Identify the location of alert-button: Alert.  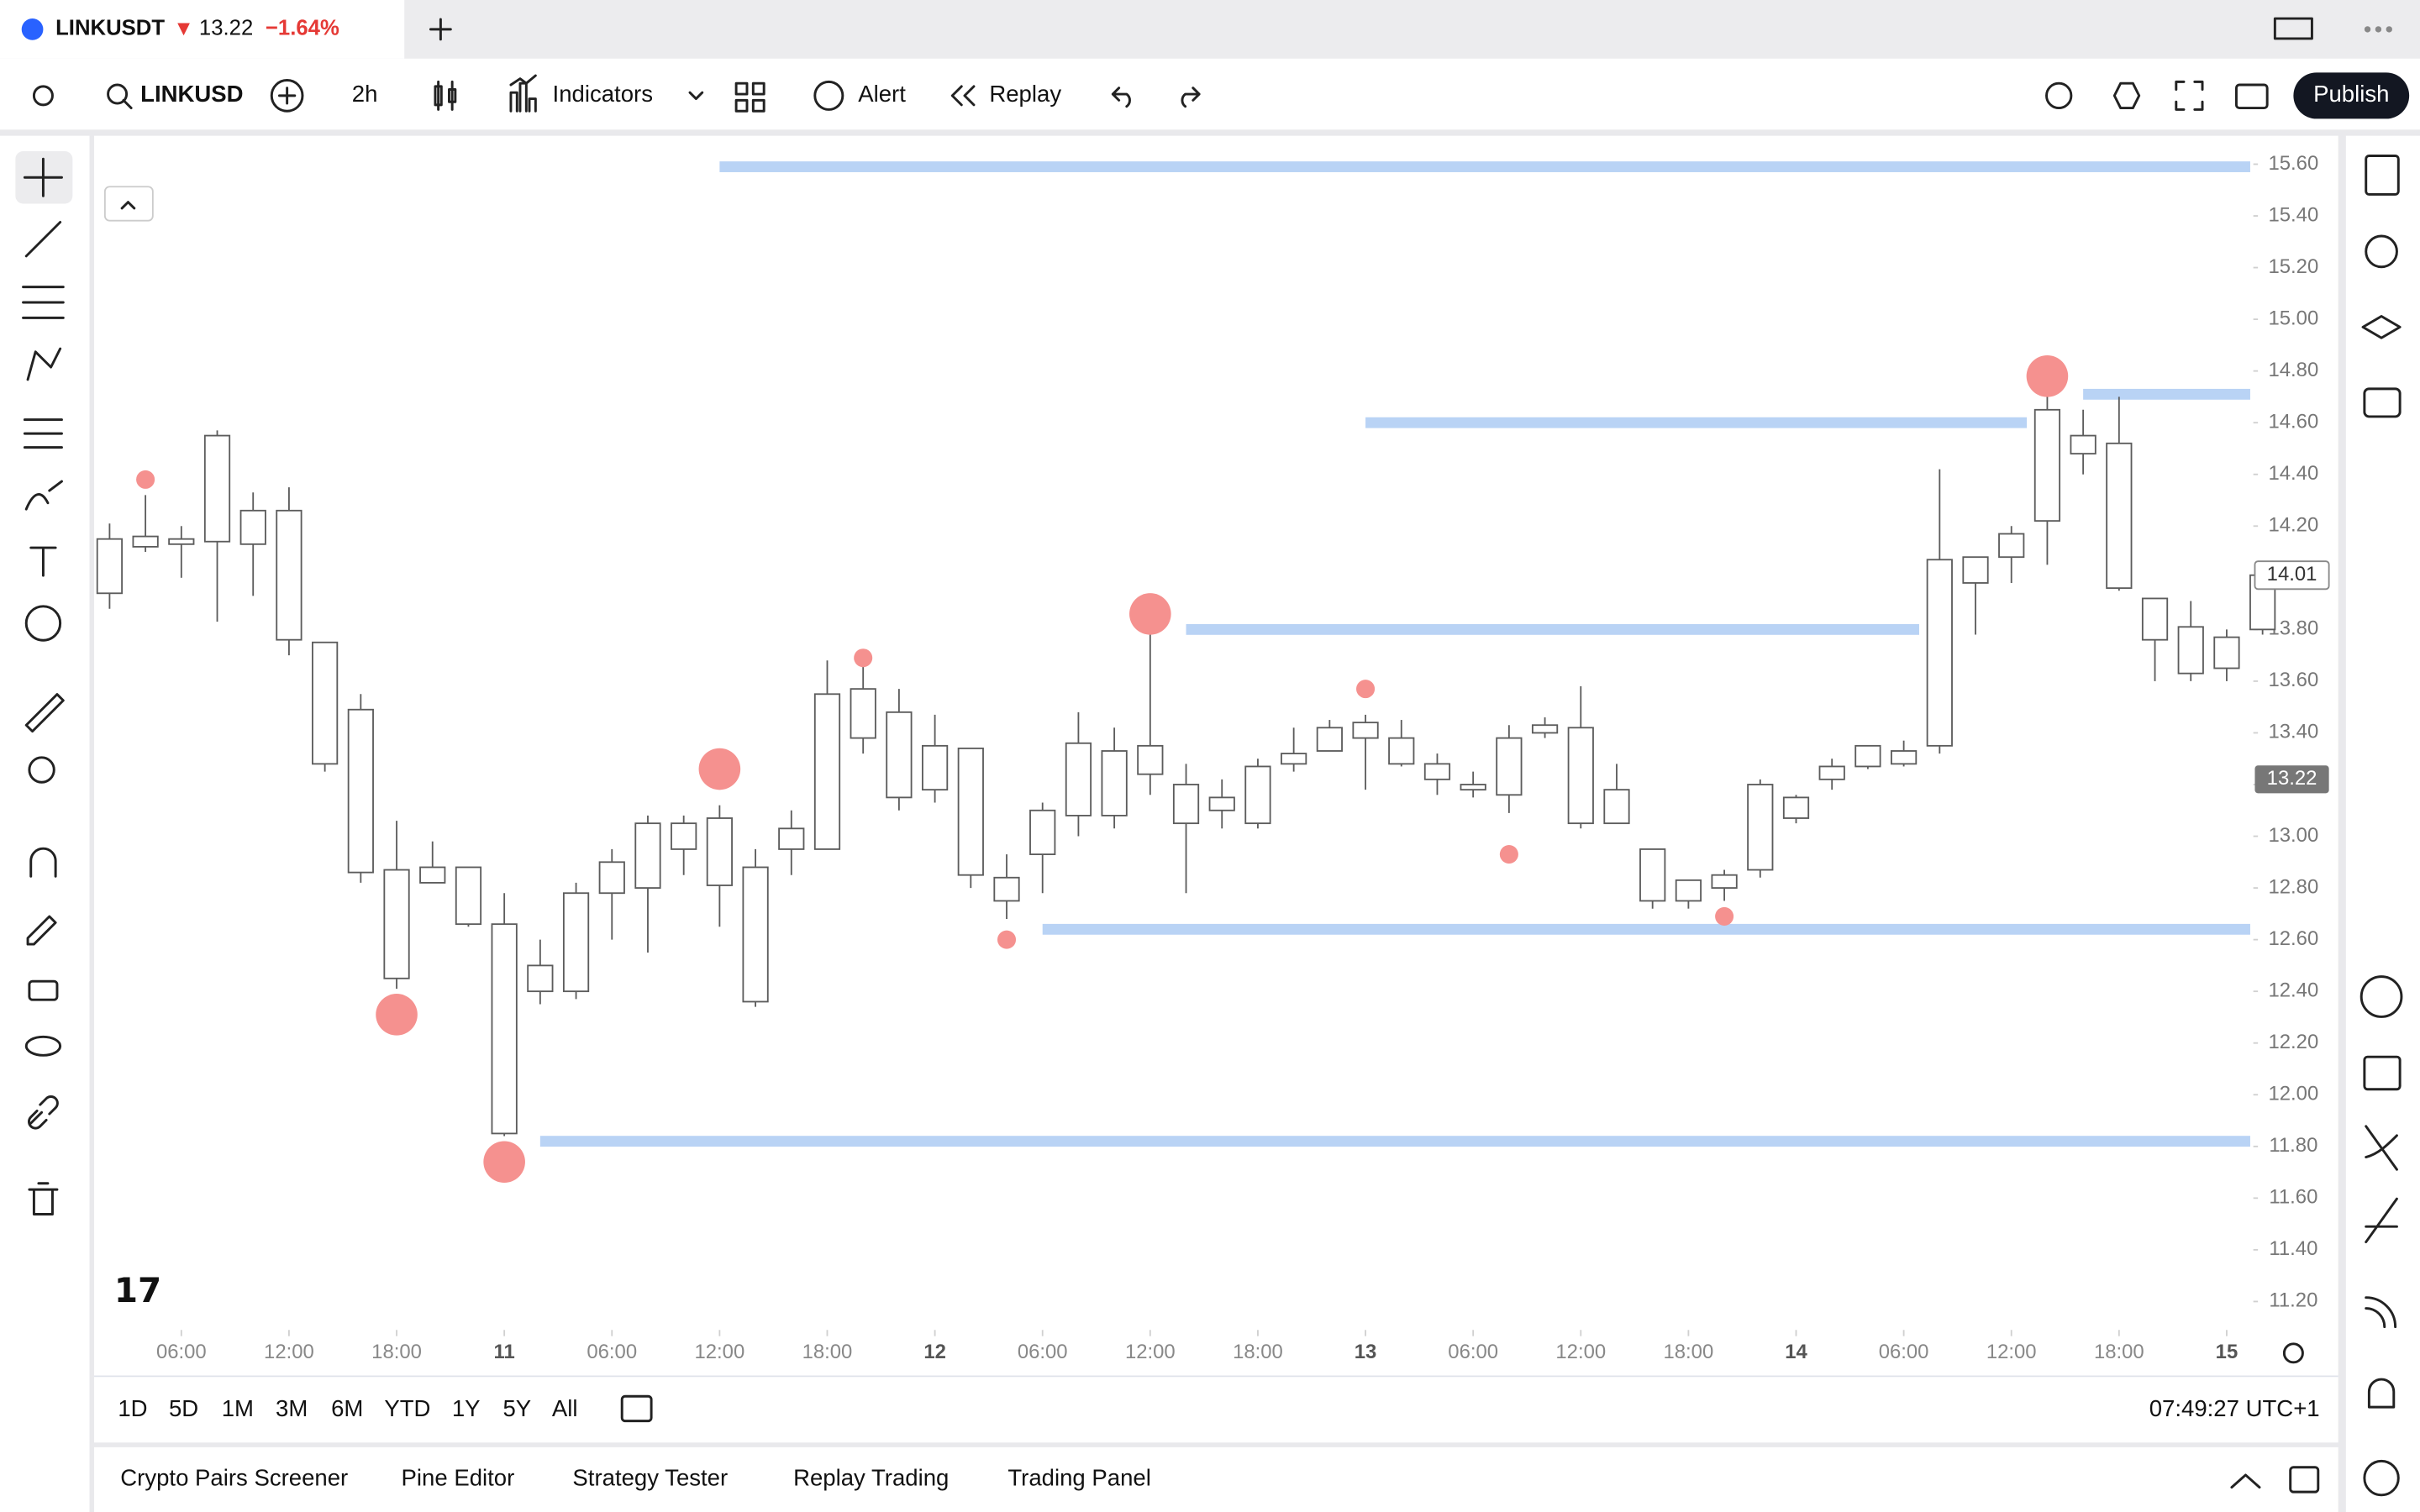
(882, 94).